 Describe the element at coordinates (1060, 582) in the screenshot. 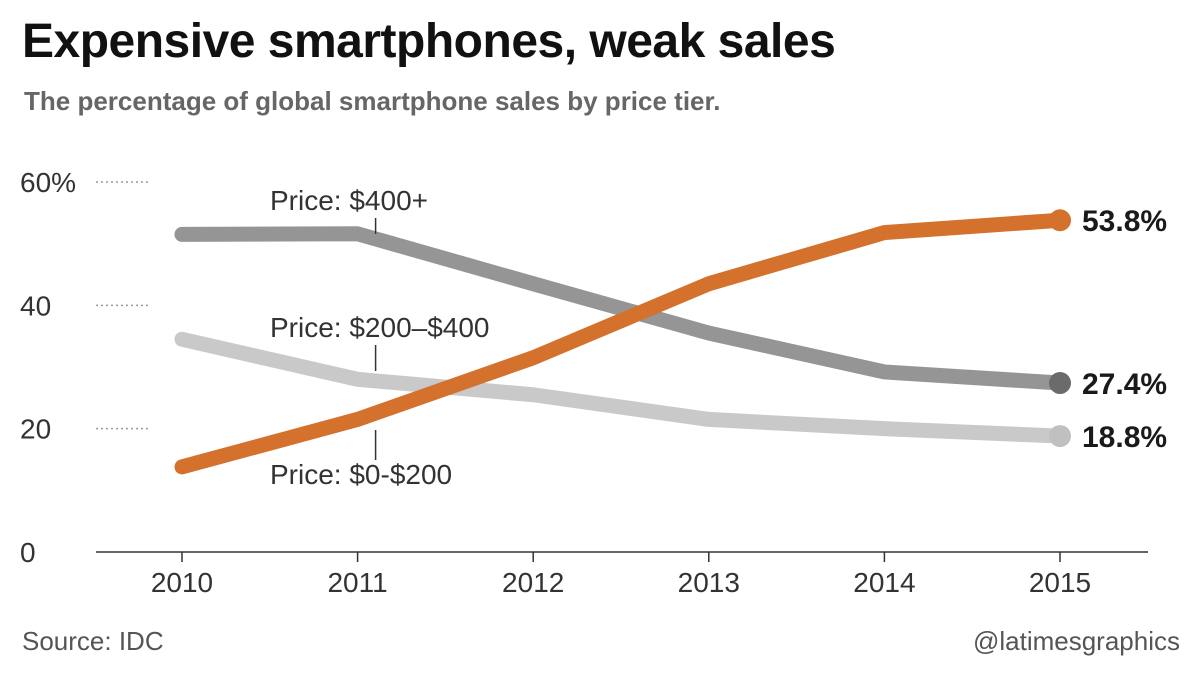

I see `x-tick-label: 2015` at that location.